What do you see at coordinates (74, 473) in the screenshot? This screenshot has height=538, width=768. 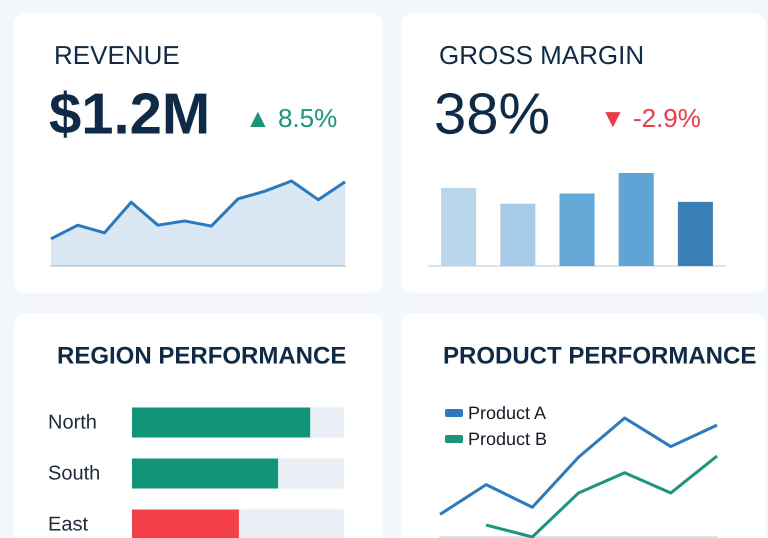 I see `y-tick-label: South` at bounding box center [74, 473].